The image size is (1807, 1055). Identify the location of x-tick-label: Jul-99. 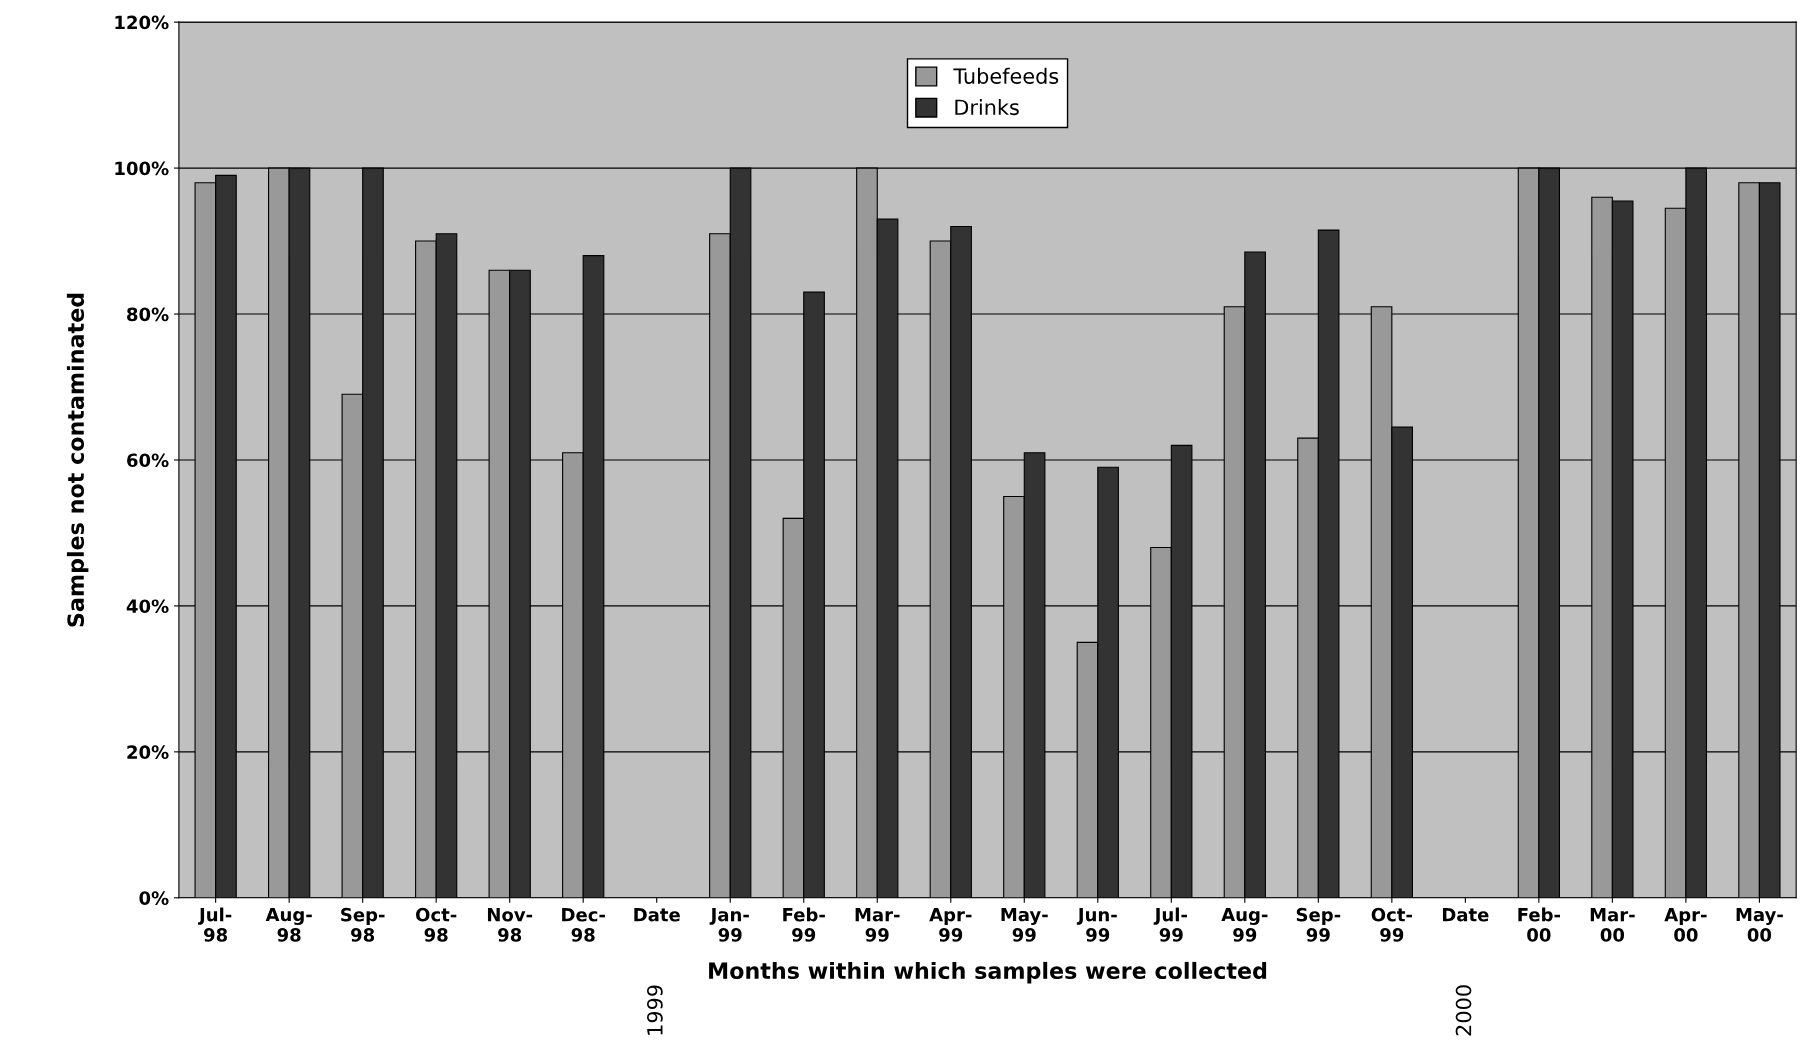
(1170, 924).